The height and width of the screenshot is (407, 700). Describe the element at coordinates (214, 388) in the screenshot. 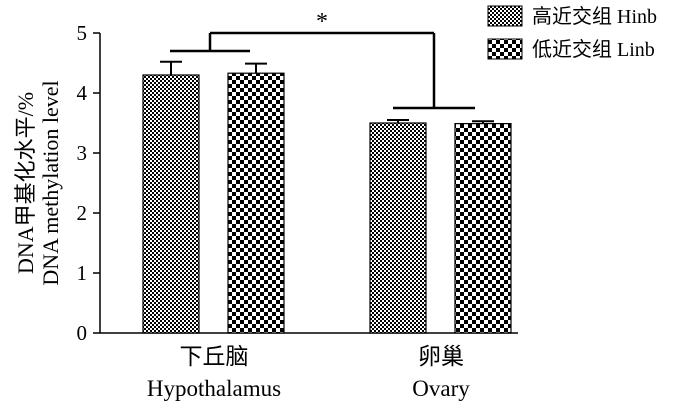

I see `x-category-label-en: Hypothalamus` at that location.